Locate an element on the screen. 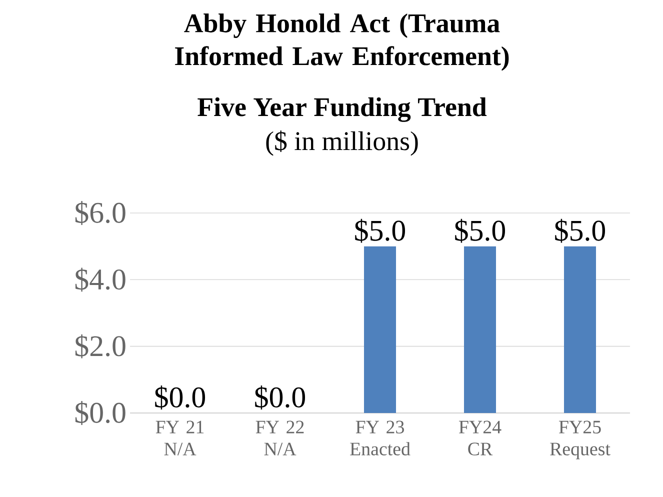 Image resolution: width=663 pixels, height=497 pixels. y-tick-label: $4.0 is located at coordinates (100, 280).